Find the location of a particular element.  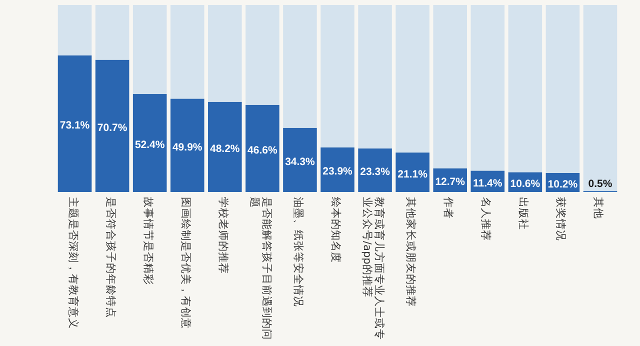

x-tick-label: 是否能解答孩子目前遇到的问题 is located at coordinates (261, 268).